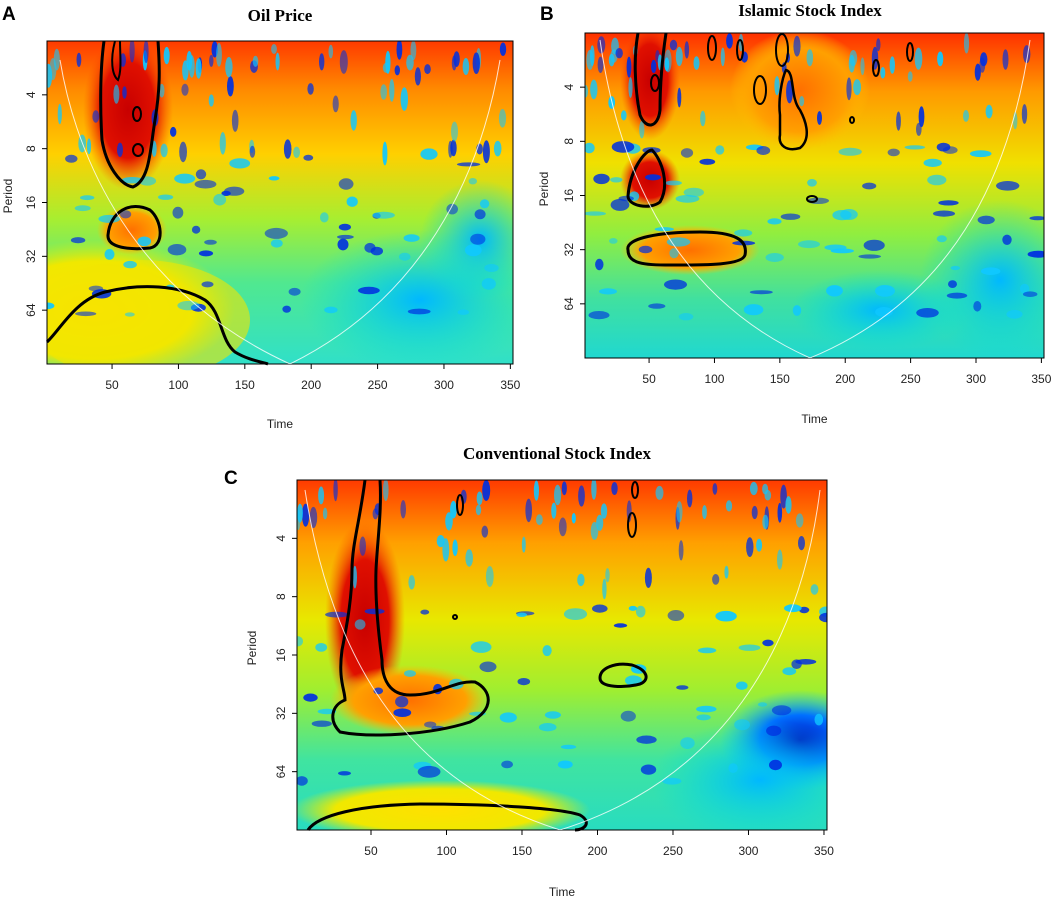  What do you see at coordinates (444, 385) in the screenshot?
I see `x-tick-label: 300` at bounding box center [444, 385].